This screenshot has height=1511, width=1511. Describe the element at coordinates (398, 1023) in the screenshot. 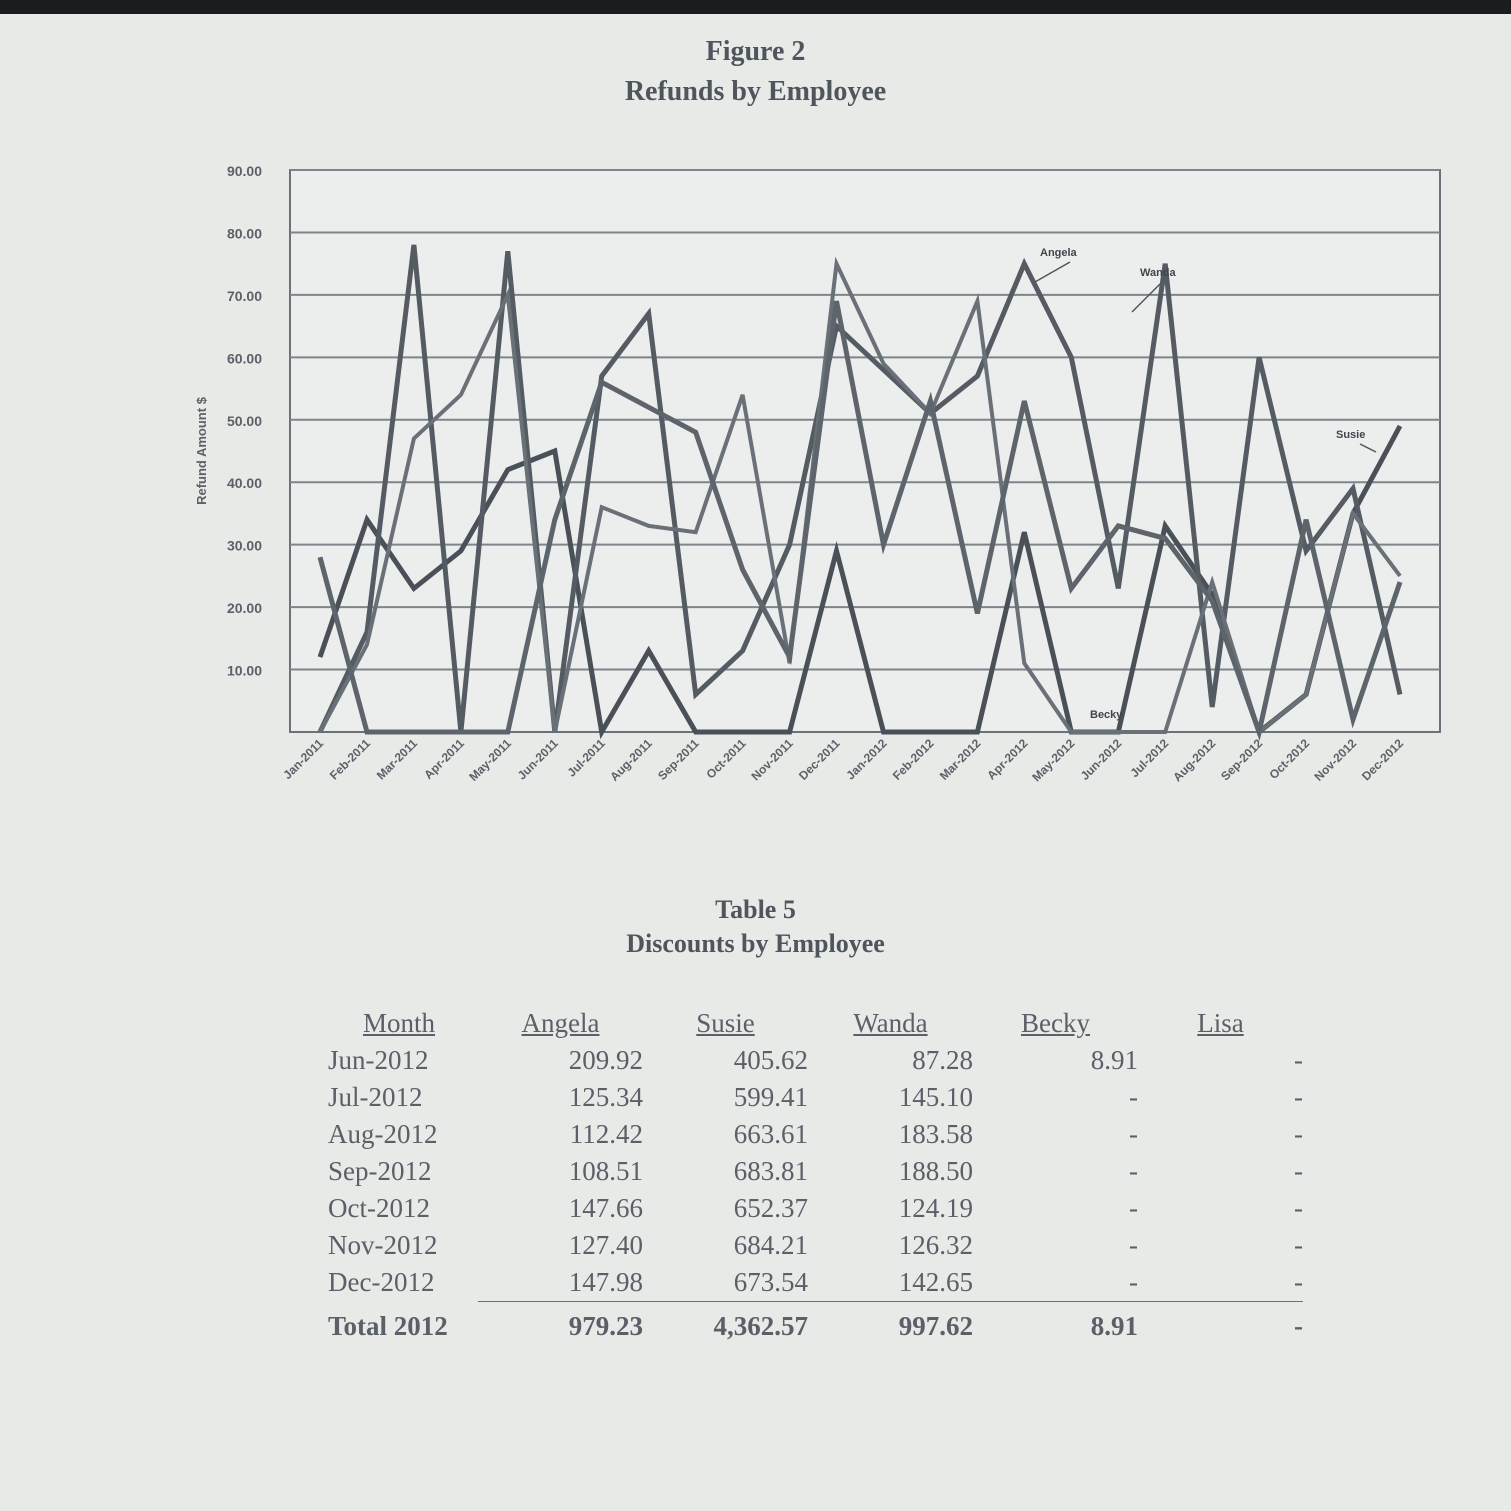

I see `col-header-month: Month` at that location.